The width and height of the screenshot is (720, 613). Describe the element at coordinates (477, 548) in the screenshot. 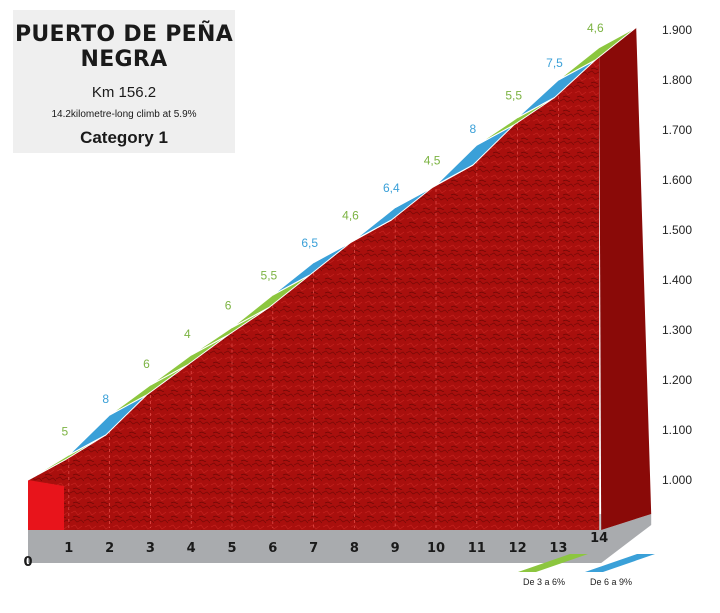

I see `x-tick-label: 11` at that location.